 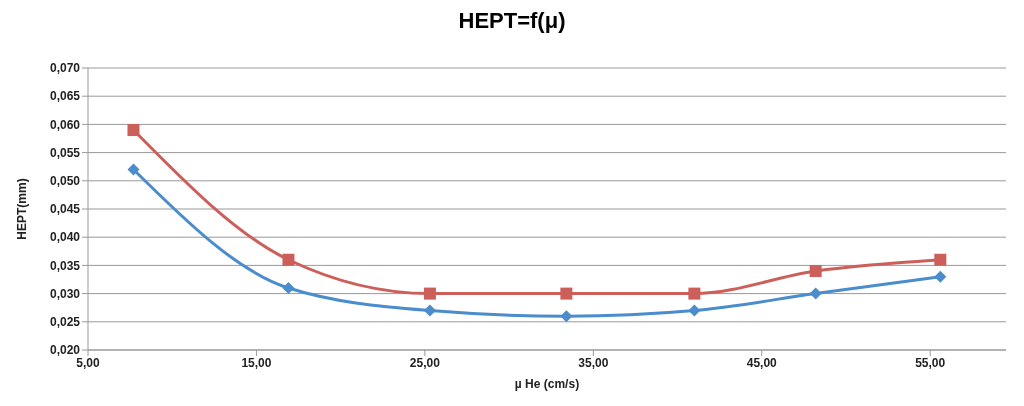 What do you see at coordinates (425, 362) in the screenshot?
I see `x-tick-label: 25,00` at bounding box center [425, 362].